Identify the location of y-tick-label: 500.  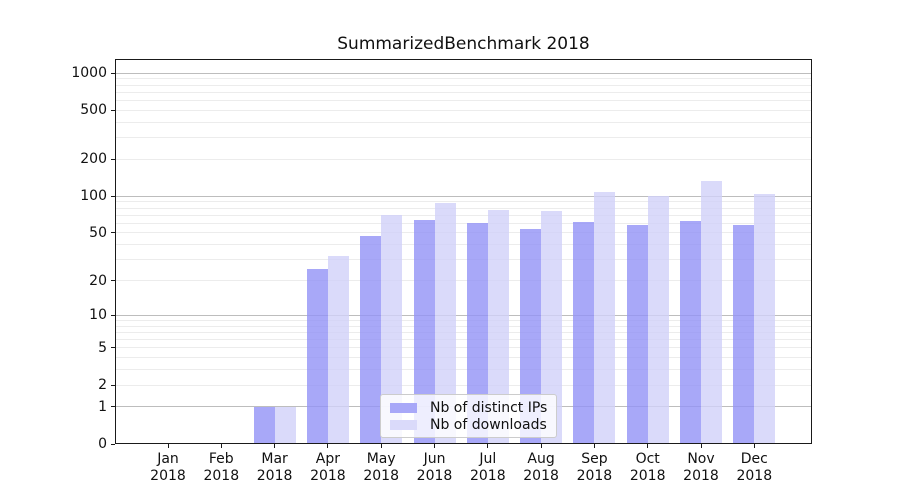
(93, 110).